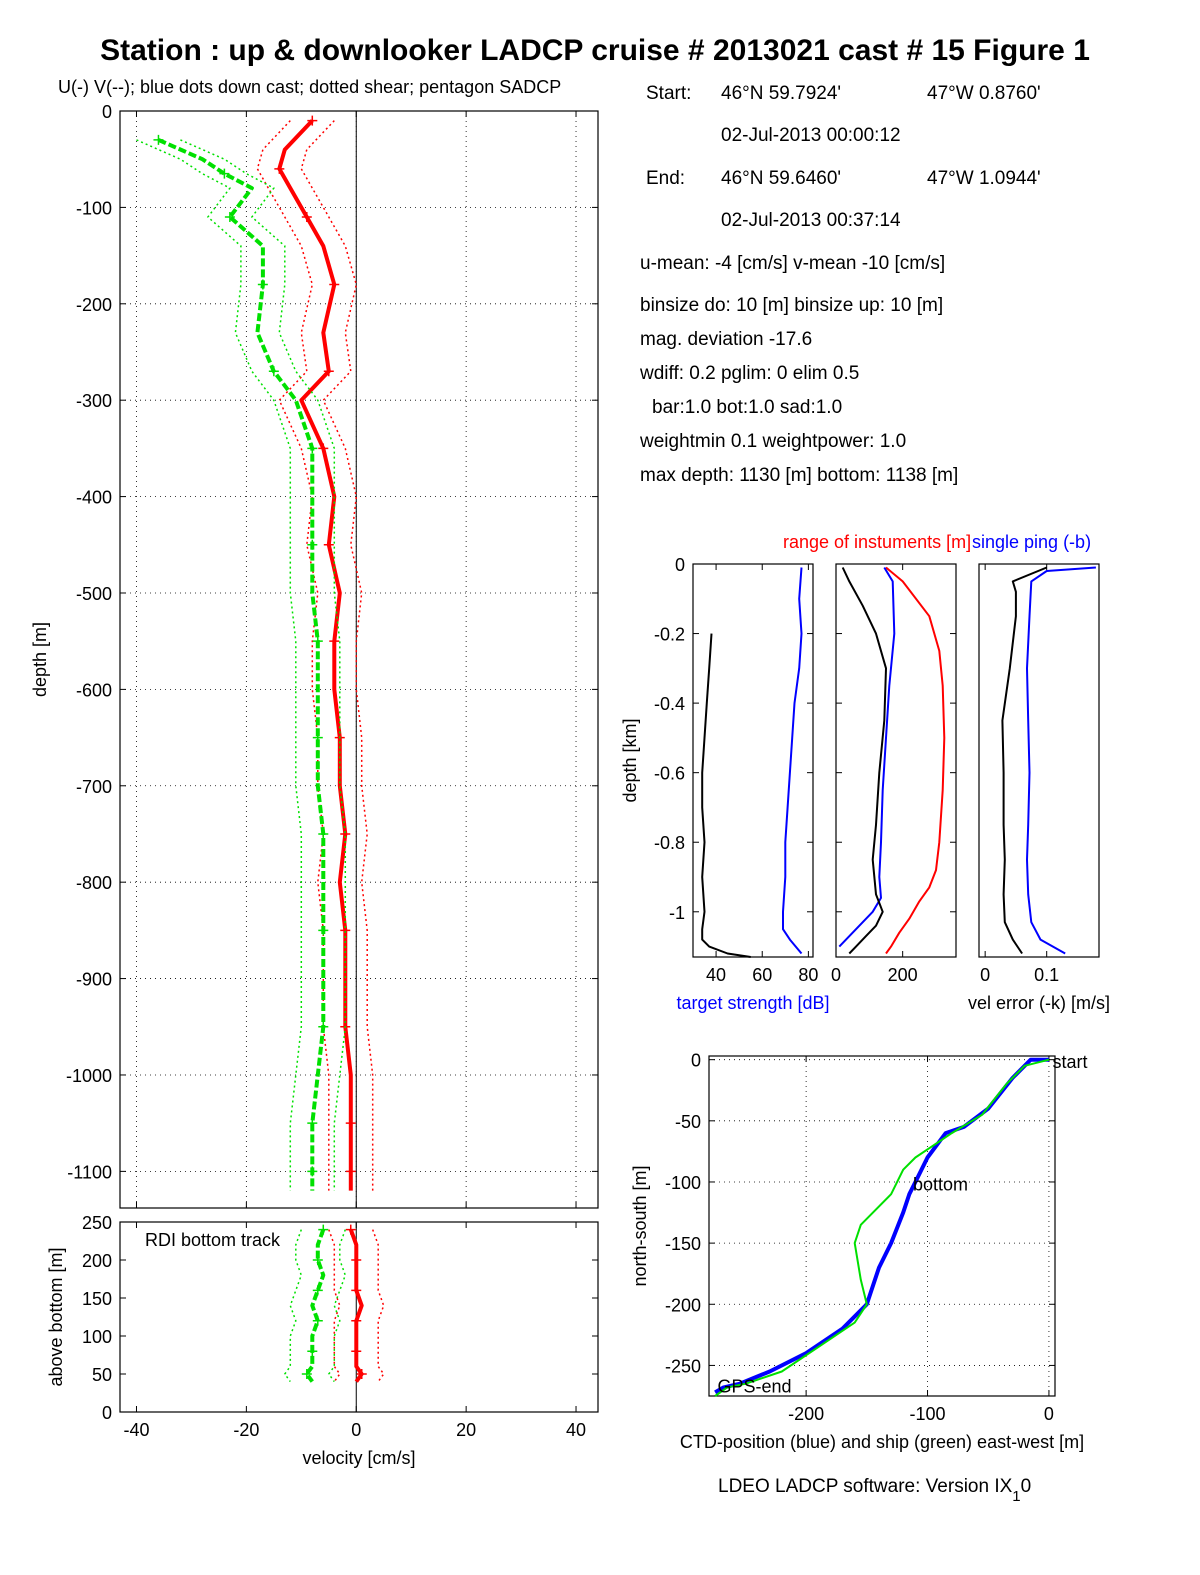  Describe the element at coordinates (97, 1261) in the screenshot. I see `y-tick-label: 200` at that location.